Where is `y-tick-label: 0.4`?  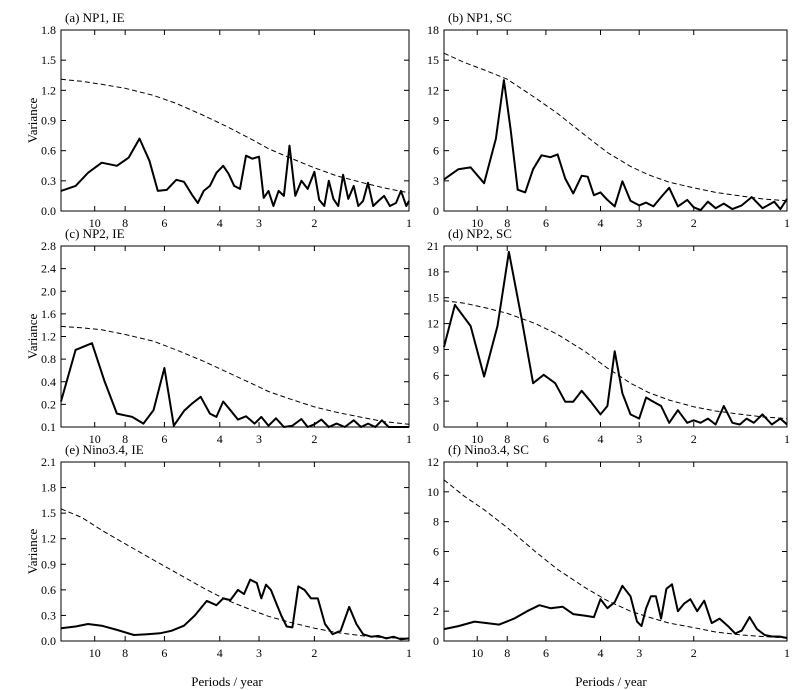 y-tick-label: 0.4 is located at coordinates (48, 382).